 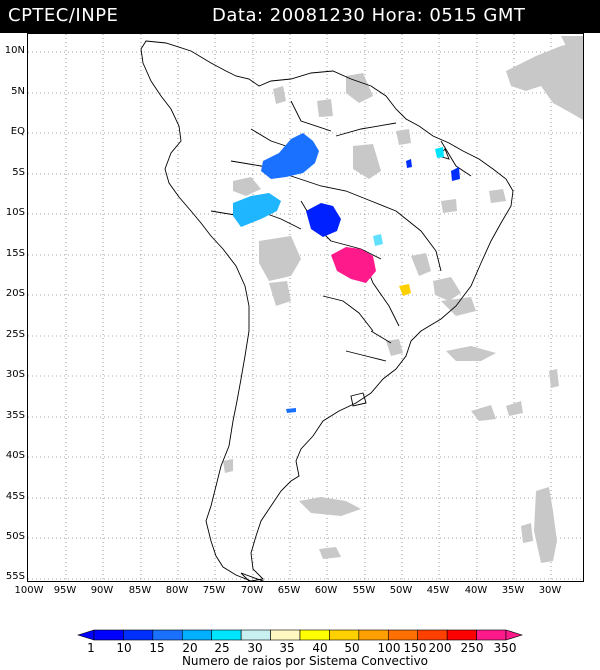 What do you see at coordinates (15, 253) in the screenshot?
I see `lat-label: 15S` at bounding box center [15, 253].